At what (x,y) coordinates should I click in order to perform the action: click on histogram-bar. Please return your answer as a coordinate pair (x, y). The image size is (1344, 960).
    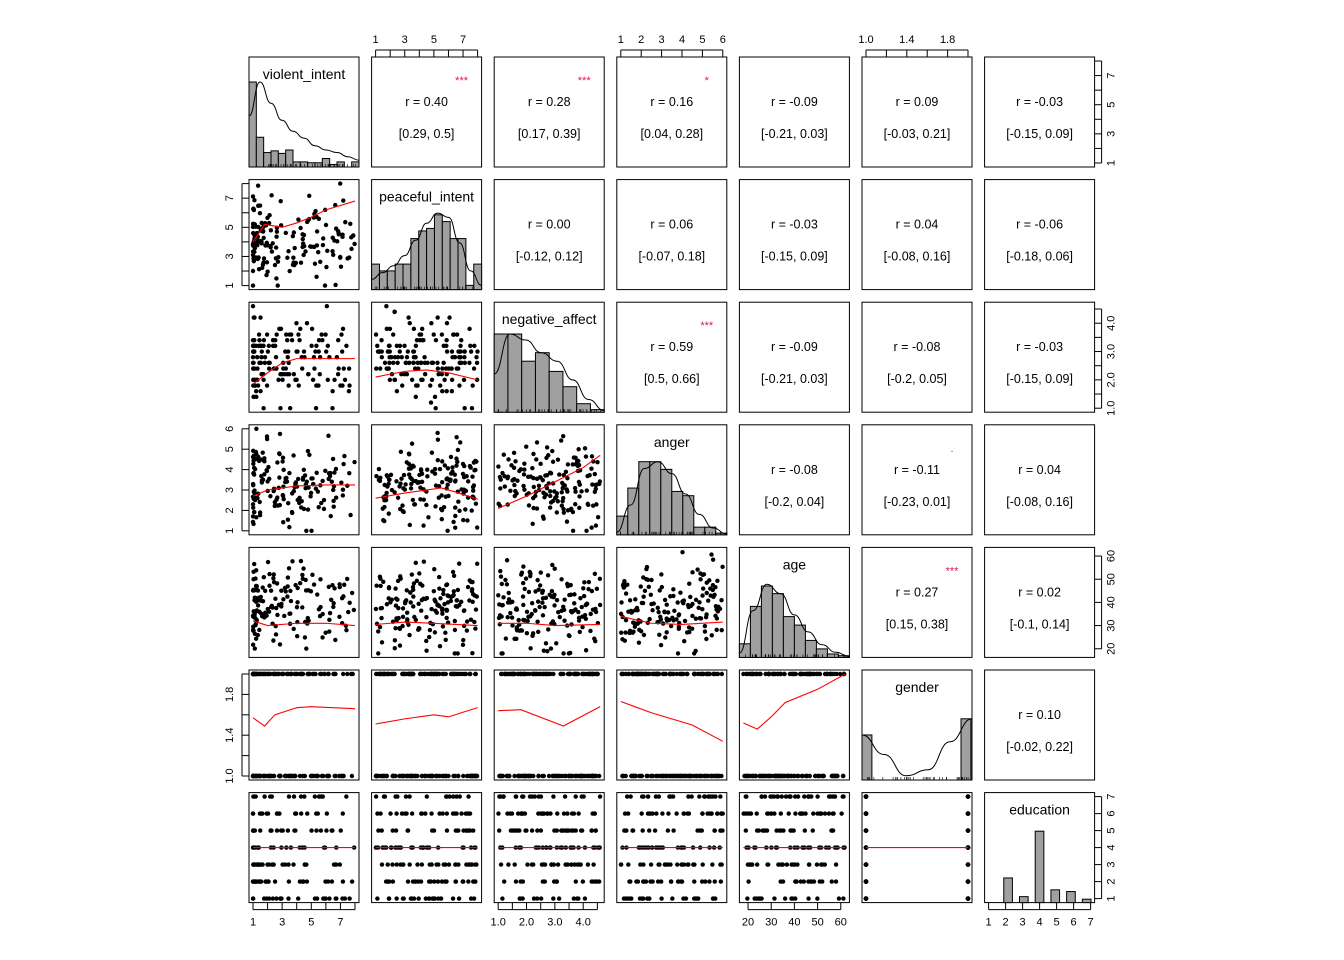
    Looking at the image, I should click on (688, 515).